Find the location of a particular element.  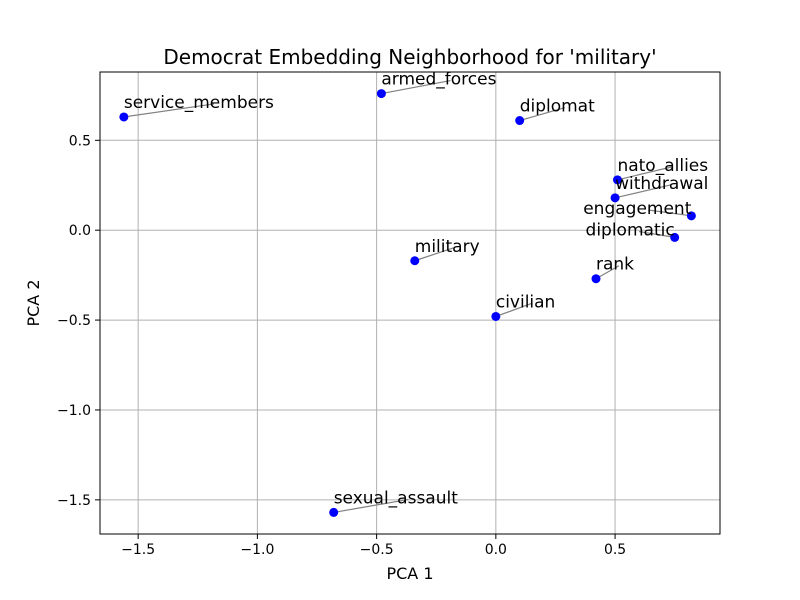

x-tick-label: −1.5 is located at coordinates (138, 550).